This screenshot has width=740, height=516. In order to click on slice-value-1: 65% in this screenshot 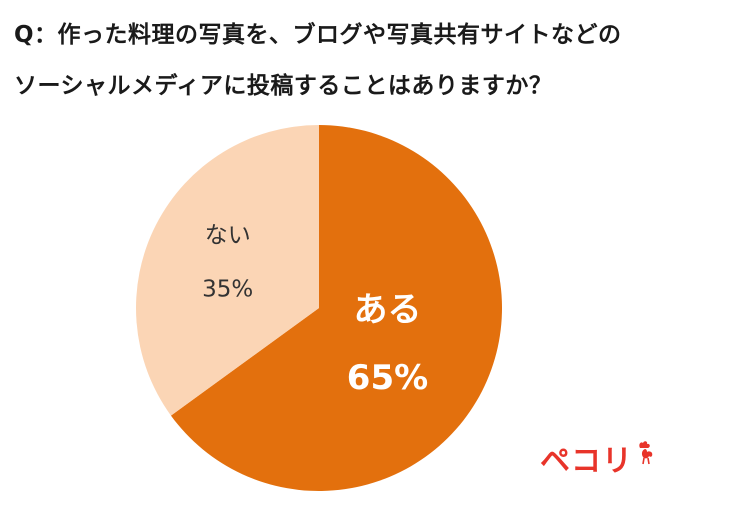, I will do `click(387, 378)`.